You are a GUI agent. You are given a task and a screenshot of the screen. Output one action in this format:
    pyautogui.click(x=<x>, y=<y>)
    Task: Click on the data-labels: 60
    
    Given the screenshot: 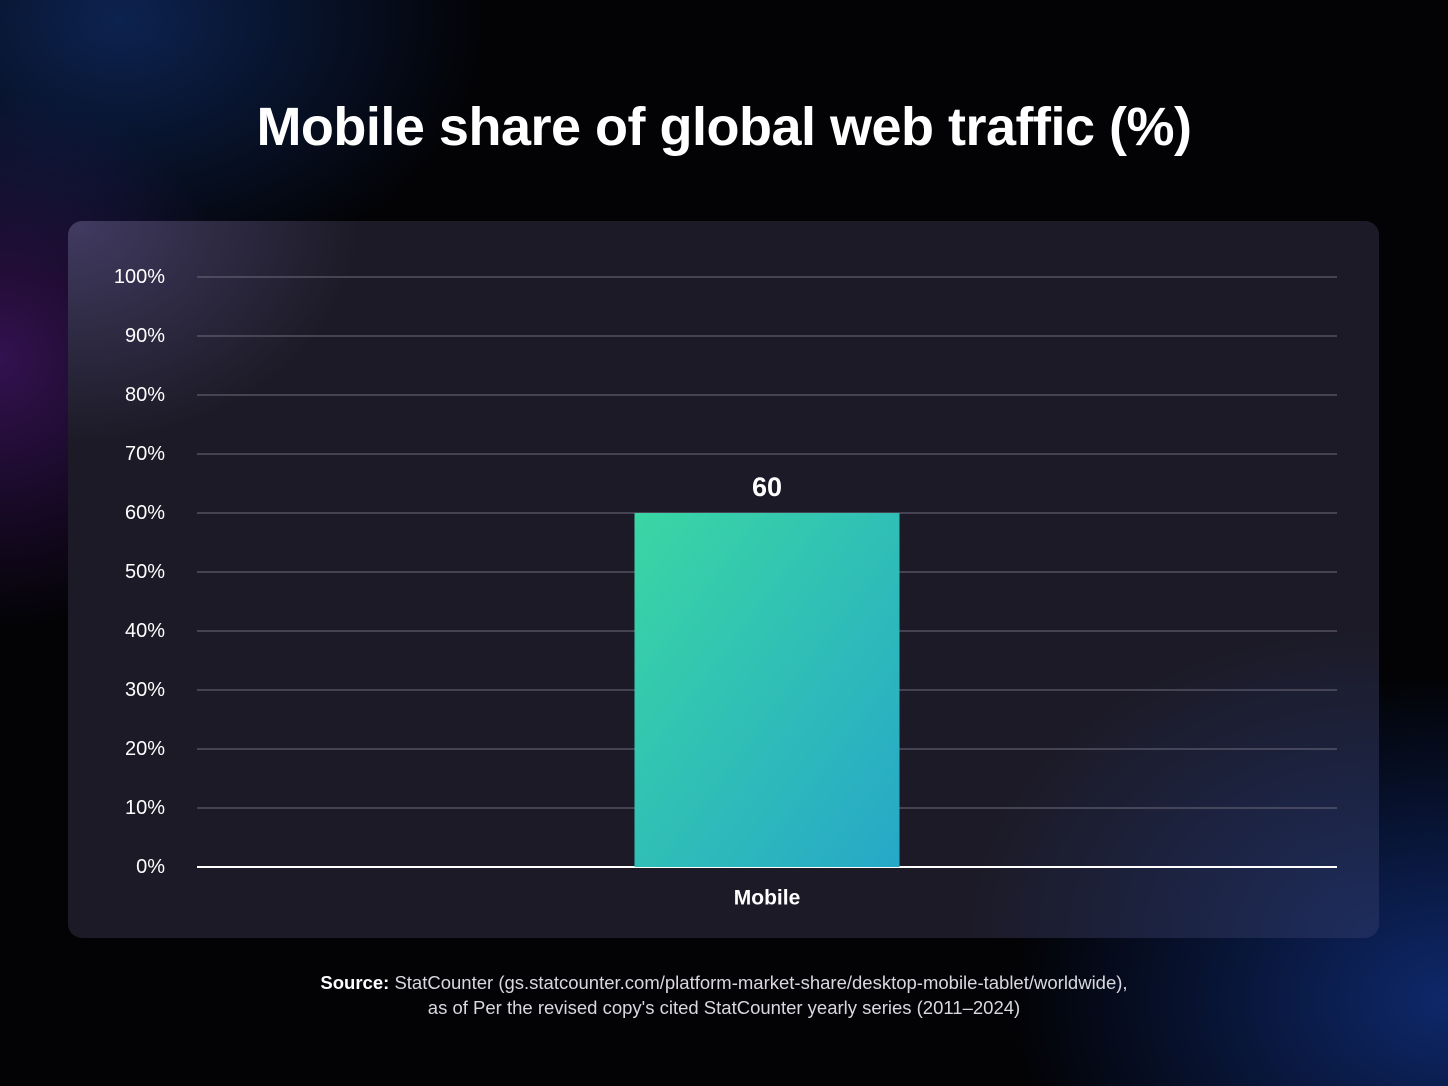 What is the action you would take?
    pyautogui.click(x=767, y=487)
    